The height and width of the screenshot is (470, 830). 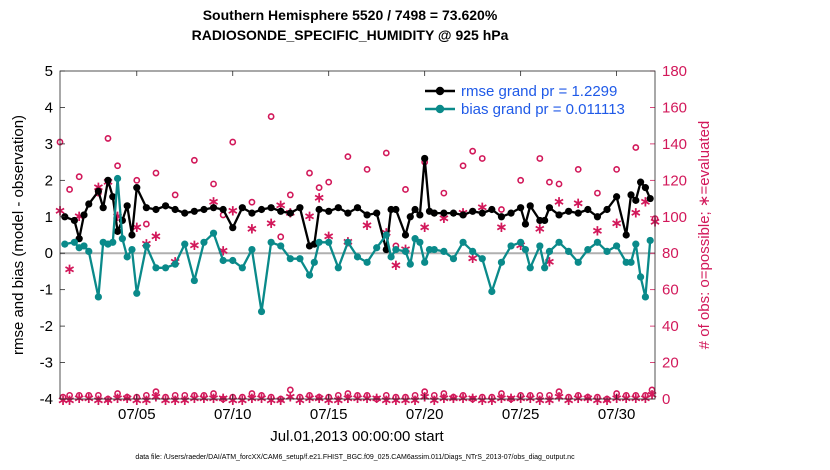 I want to click on x-tick-label: 07/25, so click(x=521, y=414).